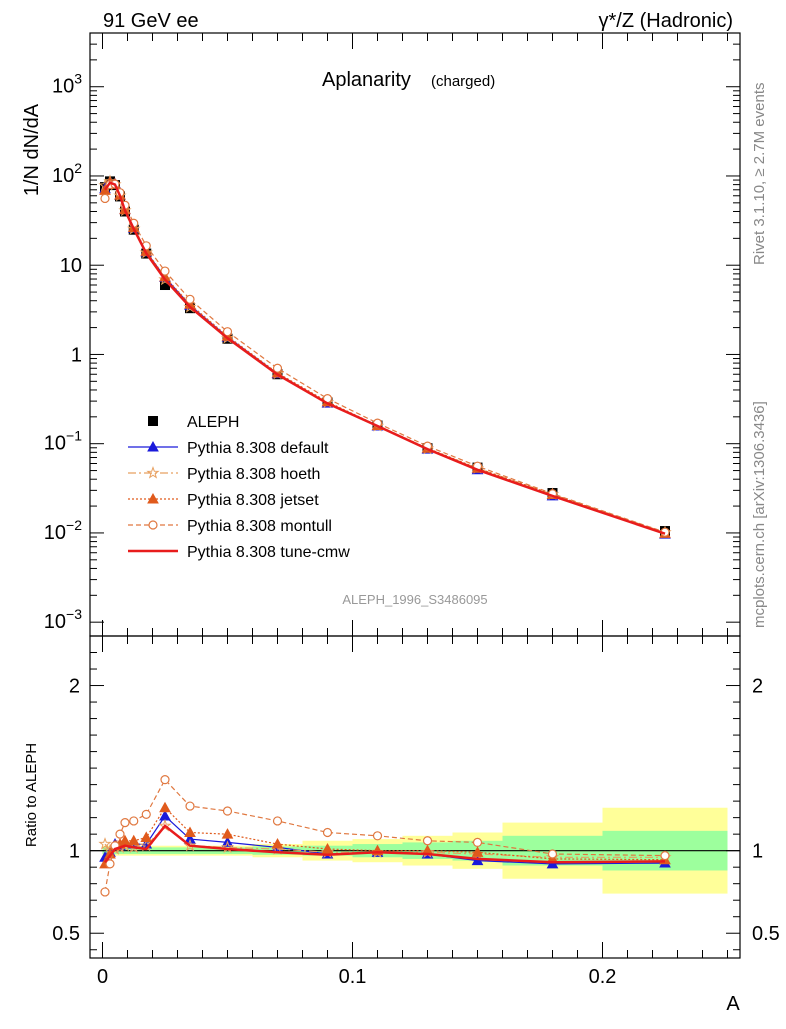 The width and height of the screenshot is (786, 1029). Describe the element at coordinates (74, 687) in the screenshot. I see `ratio-y-tick-label: 2` at that location.